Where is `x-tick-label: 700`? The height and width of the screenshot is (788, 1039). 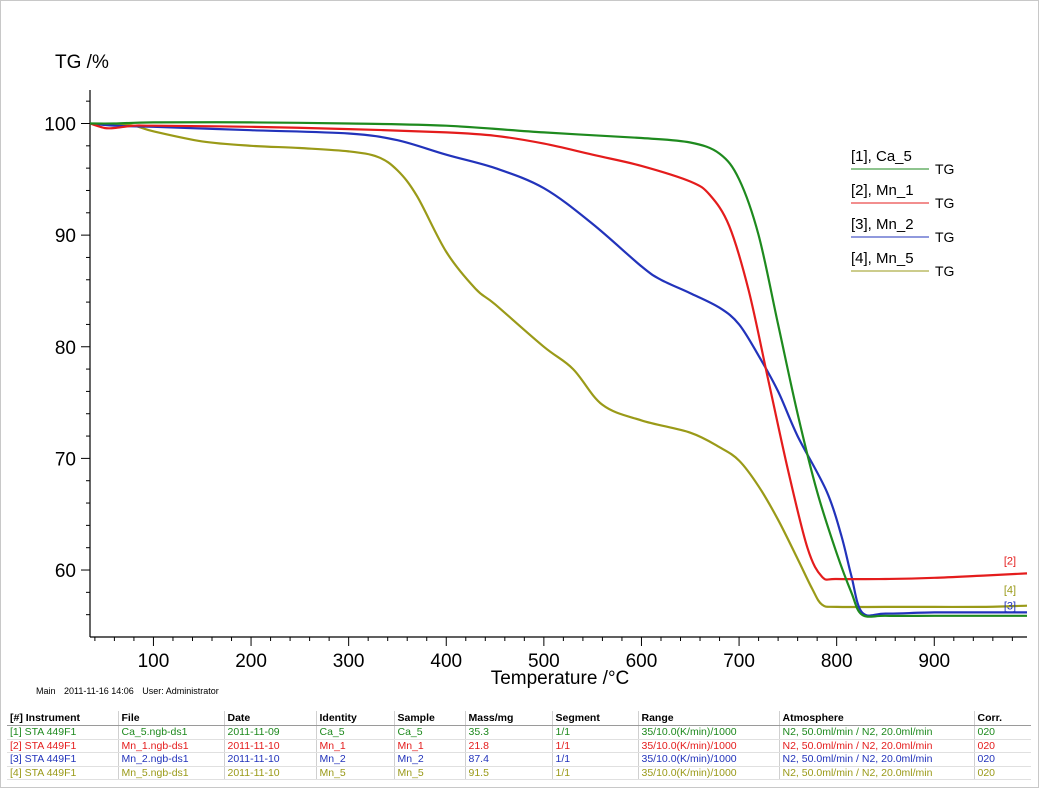
x-tick-label: 700 is located at coordinates (739, 661).